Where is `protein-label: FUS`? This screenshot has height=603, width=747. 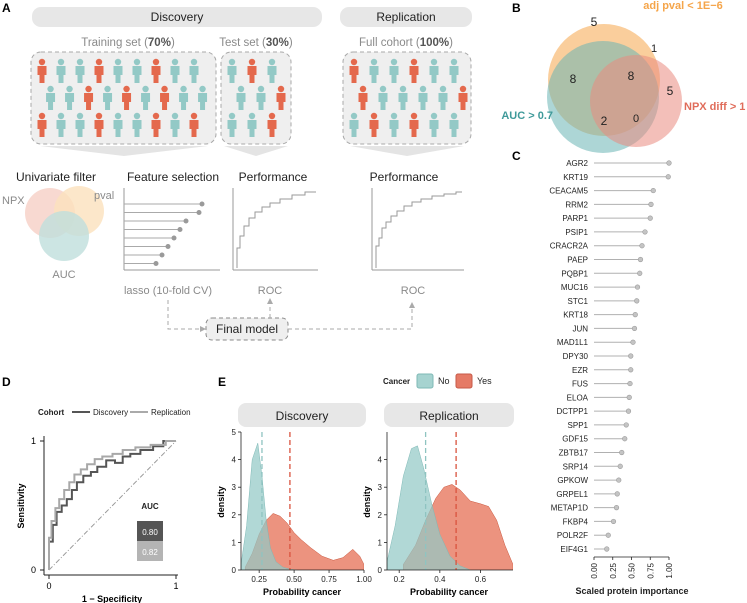
protein-label: FUS is located at coordinates (580, 384).